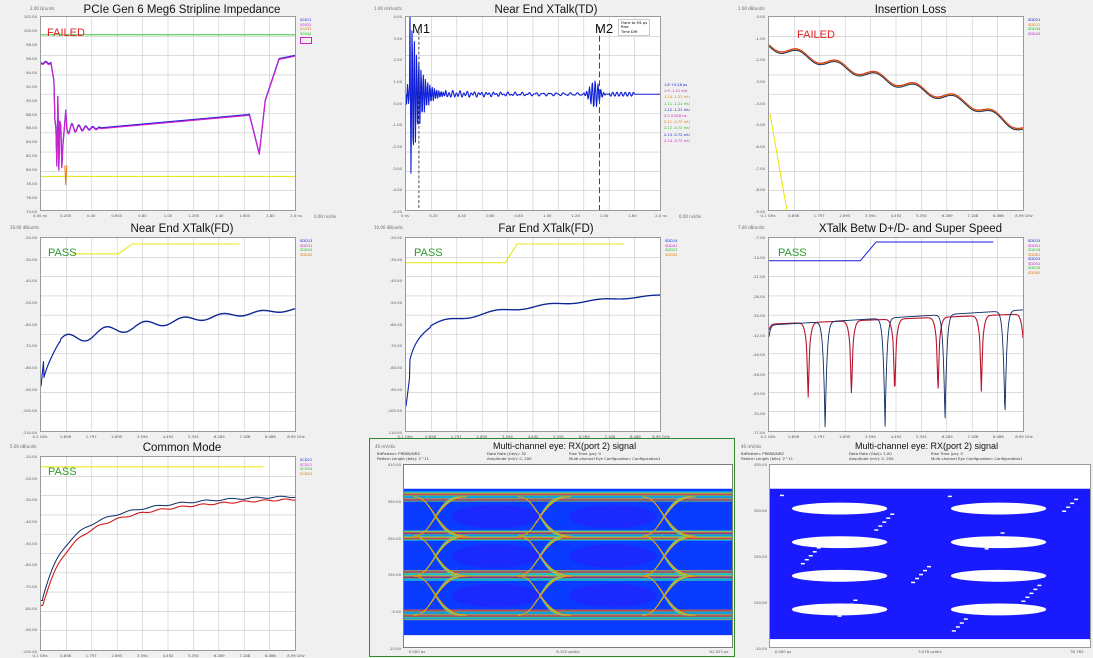 This screenshot has width=1093, height=658. What do you see at coordinates (394, 464) in the screenshot?
I see `y-tick-label: 410.00` at bounding box center [394, 464].